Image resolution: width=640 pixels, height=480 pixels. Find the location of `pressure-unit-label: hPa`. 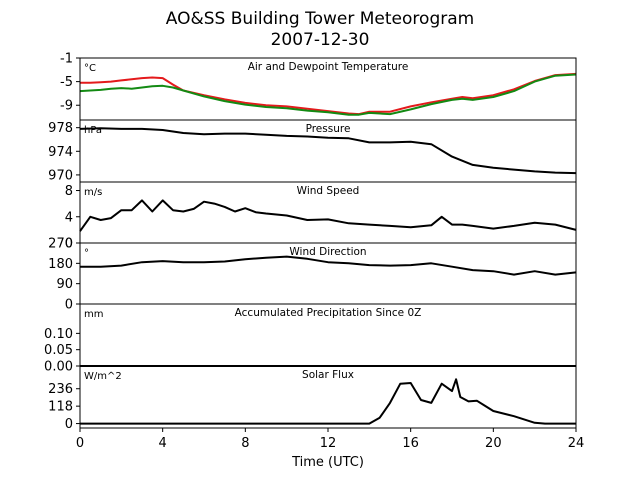

pressure-unit-label: hPa is located at coordinates (93, 130).